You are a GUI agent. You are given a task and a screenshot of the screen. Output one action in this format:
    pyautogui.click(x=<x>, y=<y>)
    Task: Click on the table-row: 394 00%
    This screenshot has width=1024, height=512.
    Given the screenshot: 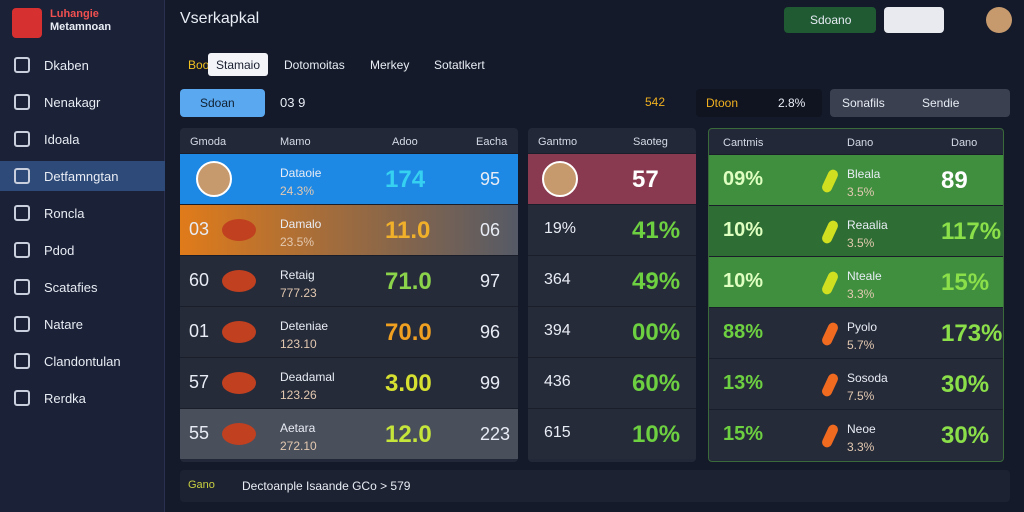 What is the action you would take?
    pyautogui.click(x=612, y=331)
    